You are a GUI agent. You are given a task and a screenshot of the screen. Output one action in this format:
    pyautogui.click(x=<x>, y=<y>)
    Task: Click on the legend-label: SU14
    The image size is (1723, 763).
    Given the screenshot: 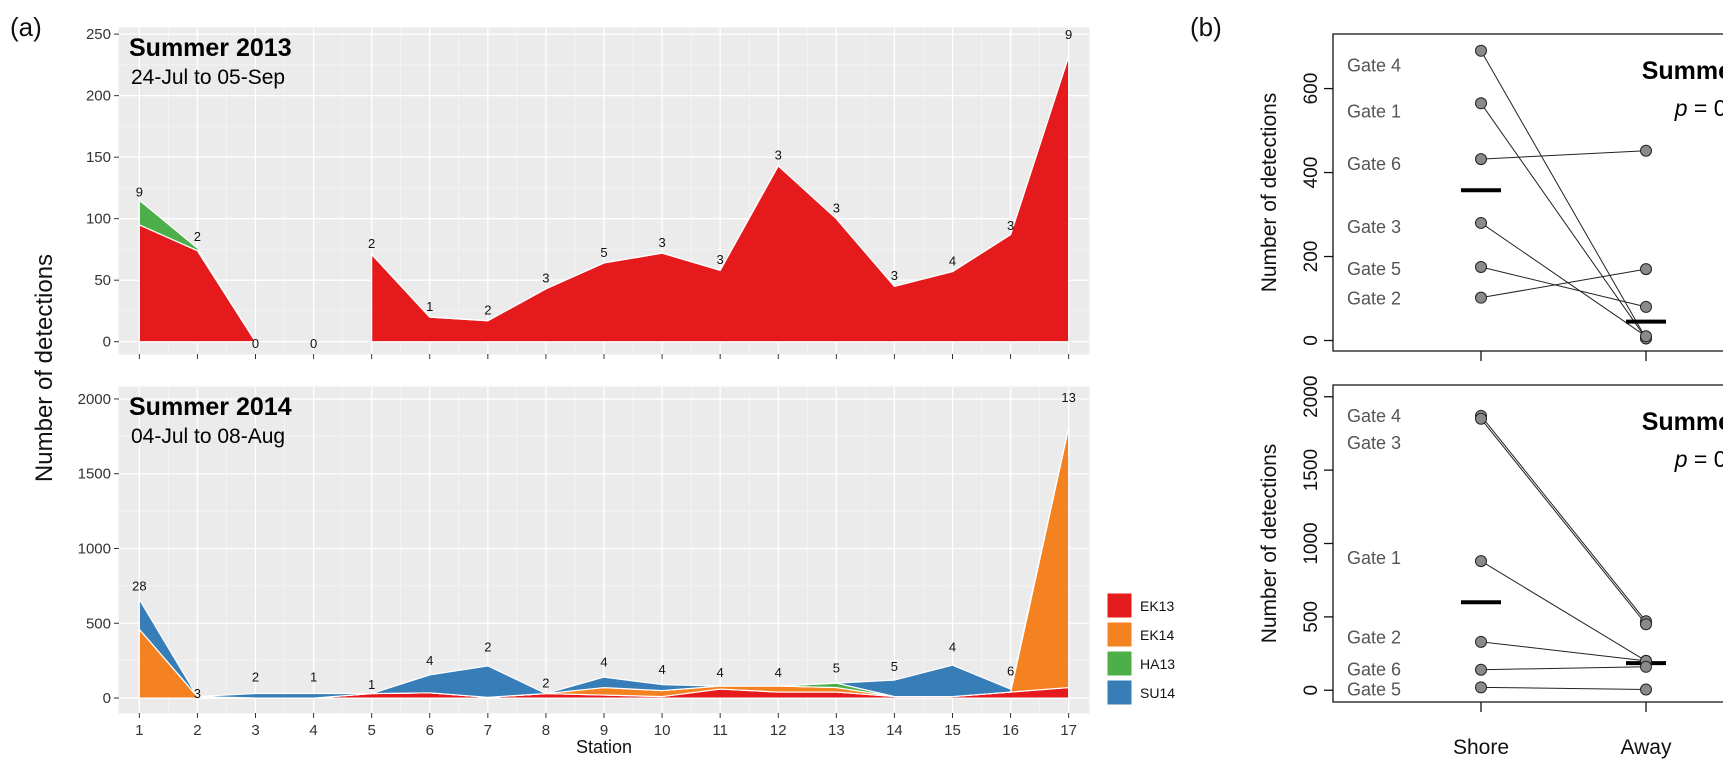 What is the action you would take?
    pyautogui.click(x=1157, y=693)
    